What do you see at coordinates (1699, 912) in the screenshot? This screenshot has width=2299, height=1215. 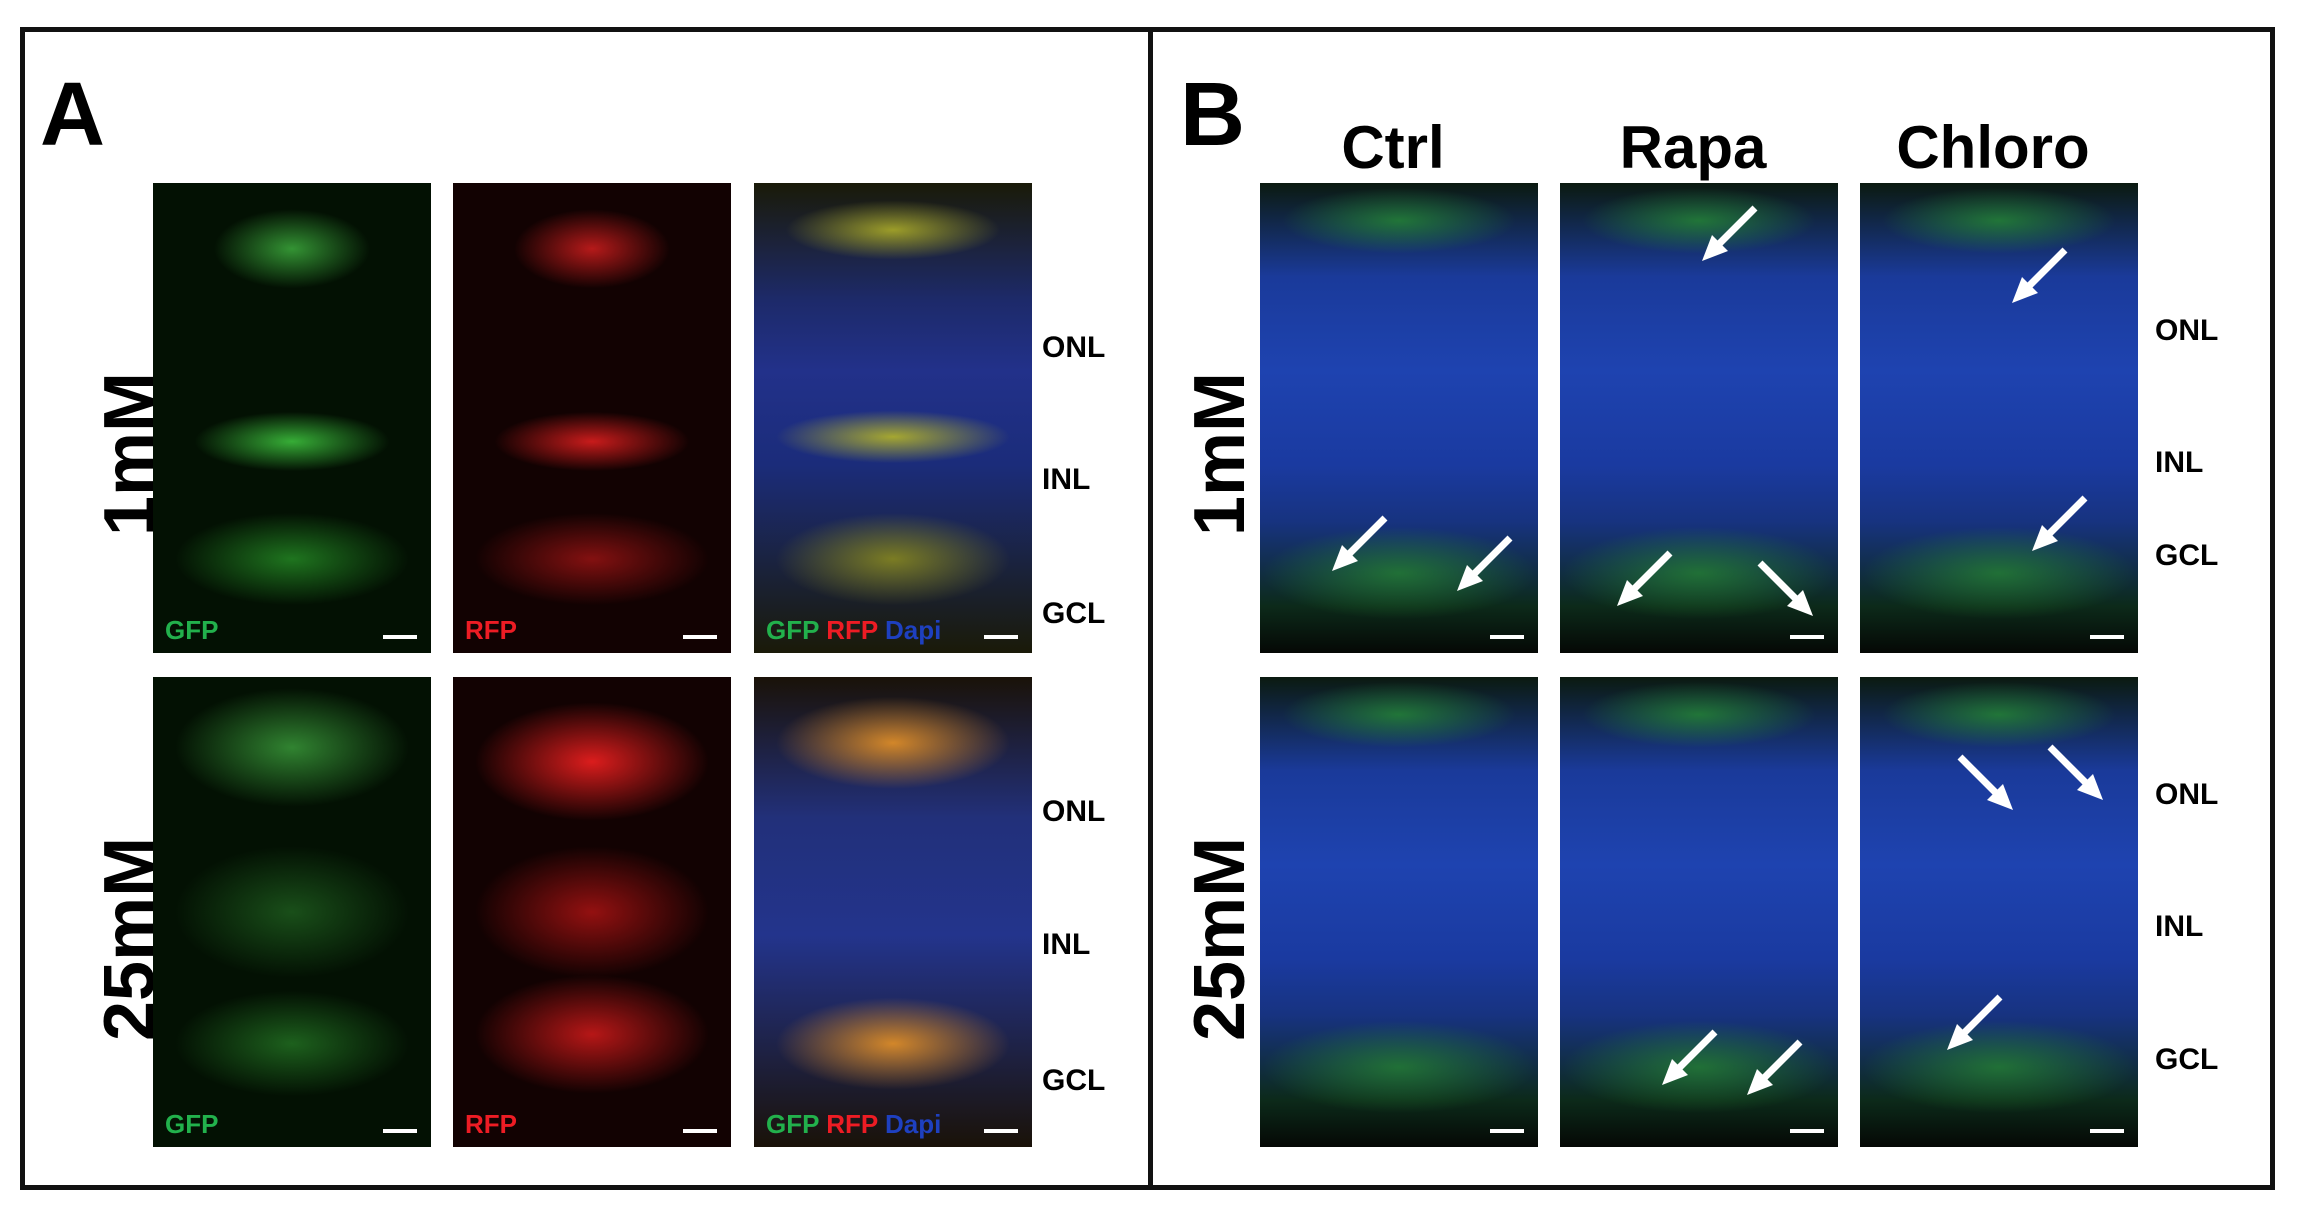 I see `micrograph-b-25mm-rapa` at bounding box center [1699, 912].